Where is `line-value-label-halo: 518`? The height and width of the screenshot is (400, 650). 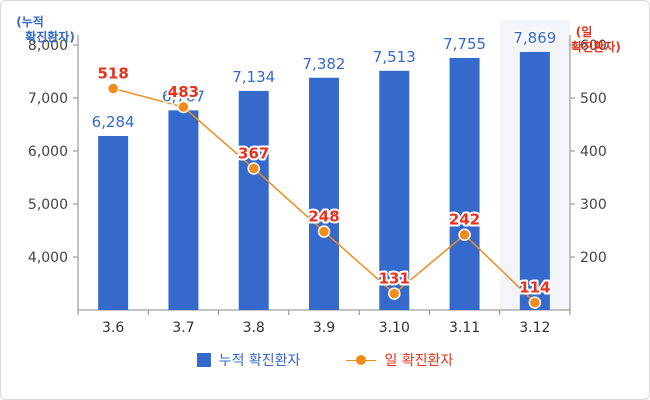 line-value-label-halo: 518 is located at coordinates (112, 73).